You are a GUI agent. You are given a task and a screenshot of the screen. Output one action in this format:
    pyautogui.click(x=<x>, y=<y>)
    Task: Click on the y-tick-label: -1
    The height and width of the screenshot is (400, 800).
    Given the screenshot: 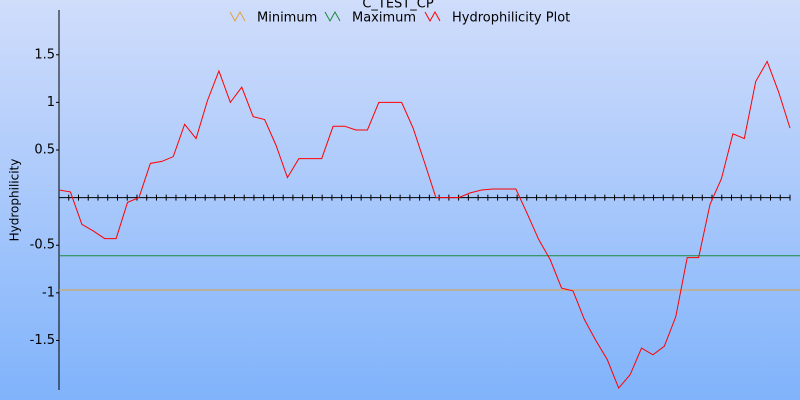 What is the action you would take?
    pyautogui.click(x=48, y=292)
    